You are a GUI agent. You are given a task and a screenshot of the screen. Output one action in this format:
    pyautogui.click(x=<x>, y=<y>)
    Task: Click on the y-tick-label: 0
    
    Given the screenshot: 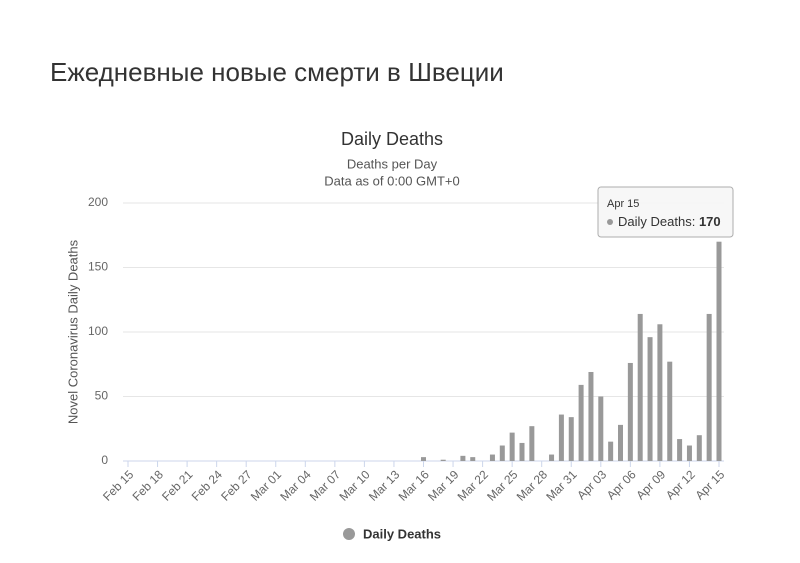 What is the action you would take?
    pyautogui.click(x=104, y=460)
    